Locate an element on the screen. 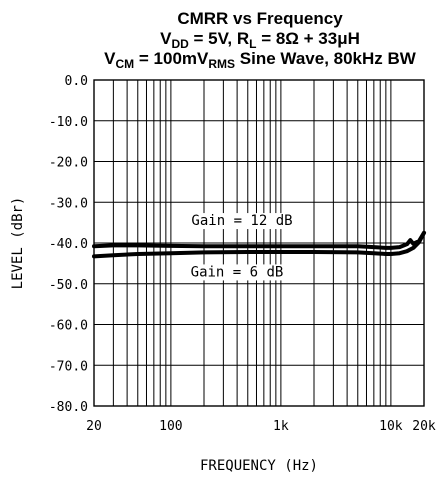 This screenshot has height=479, width=448. series-annotations: Gain = 12 dB Gain = 6 dB is located at coordinates (241, 247).